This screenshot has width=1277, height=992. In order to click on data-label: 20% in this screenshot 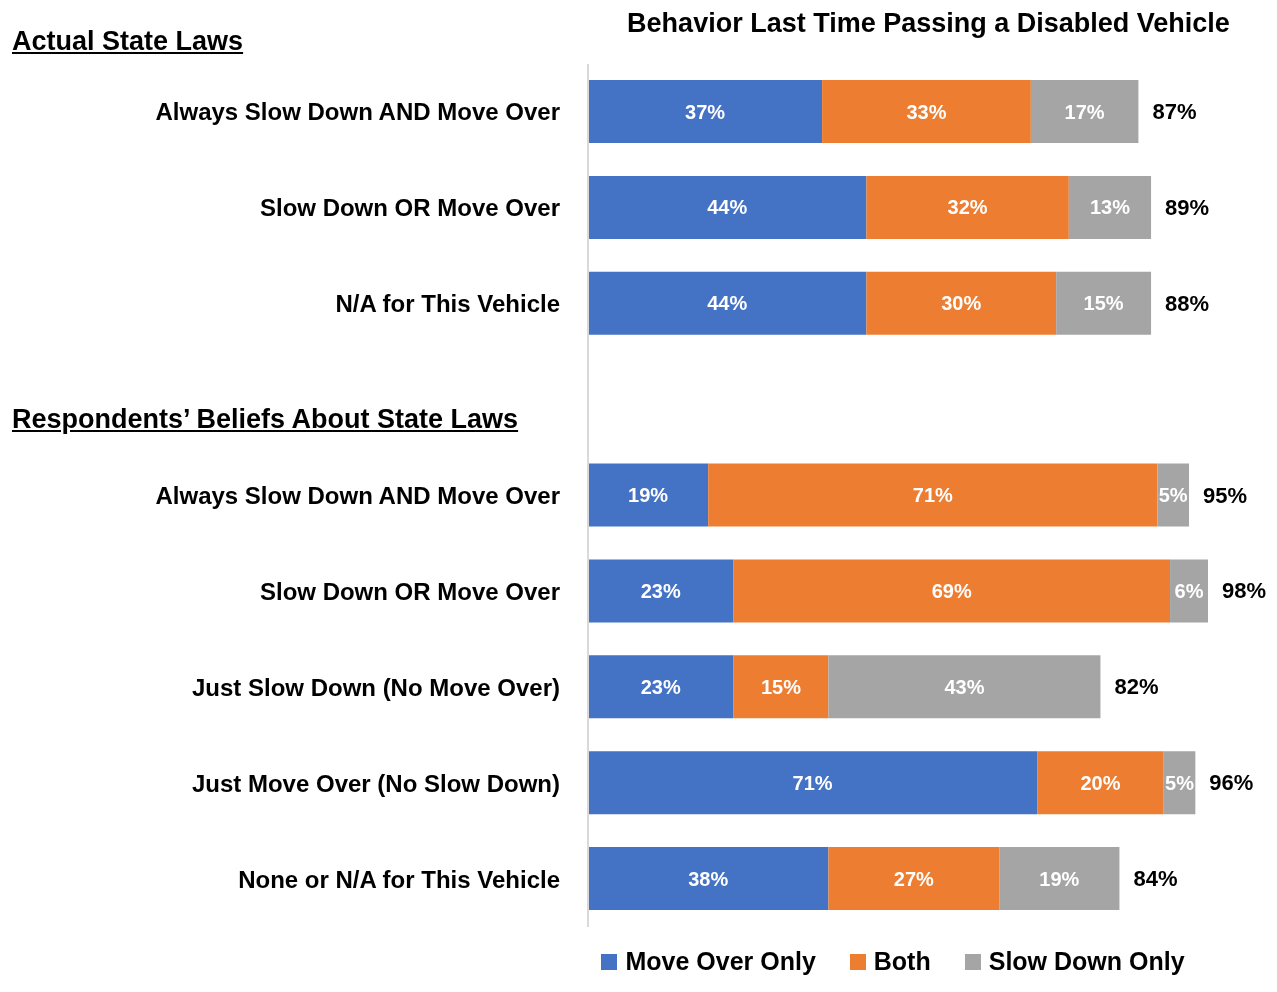, I will do `click(1100, 782)`.